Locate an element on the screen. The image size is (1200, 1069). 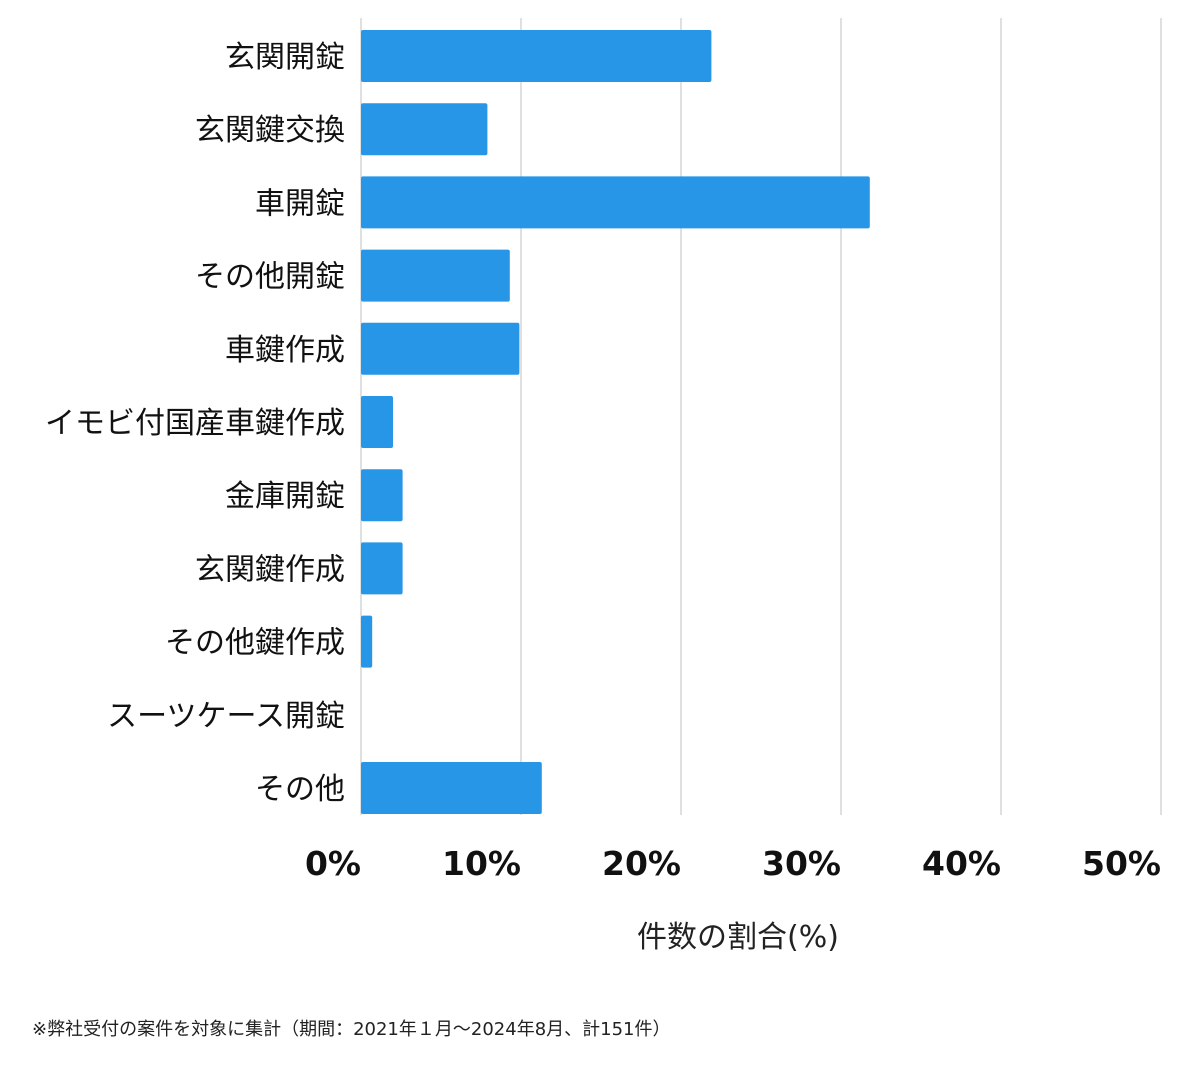
x-tick-label-0: 0% is located at coordinates (333, 863).